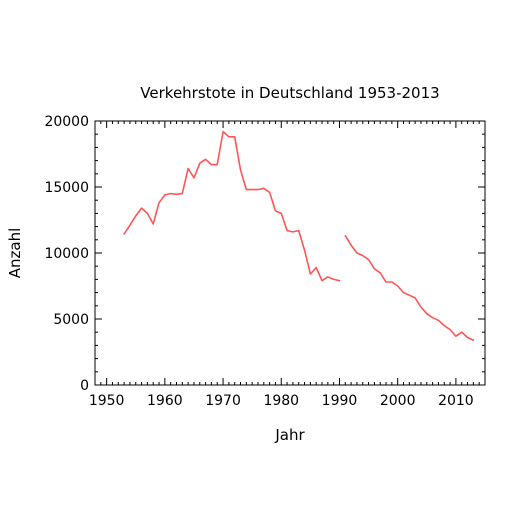 The image size is (512, 512). What do you see at coordinates (340, 401) in the screenshot?
I see `x-tick-label: 1990` at bounding box center [340, 401].